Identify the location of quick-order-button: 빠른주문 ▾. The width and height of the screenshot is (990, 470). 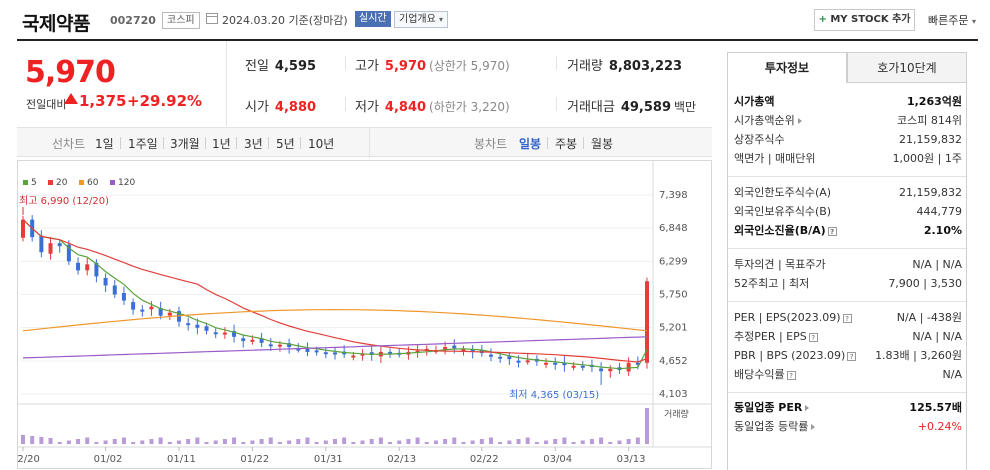
(952, 20).